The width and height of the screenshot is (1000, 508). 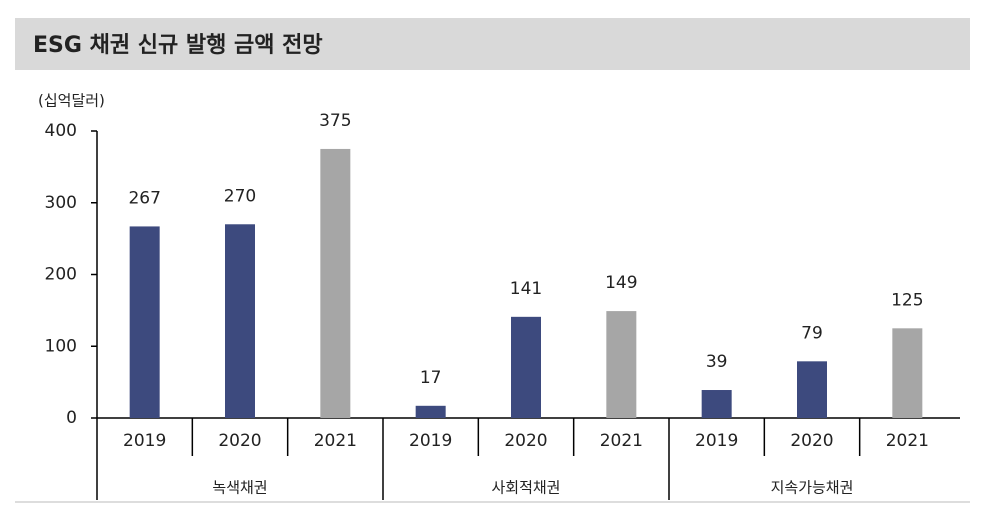 I want to click on value-label: 149, so click(x=621, y=283).